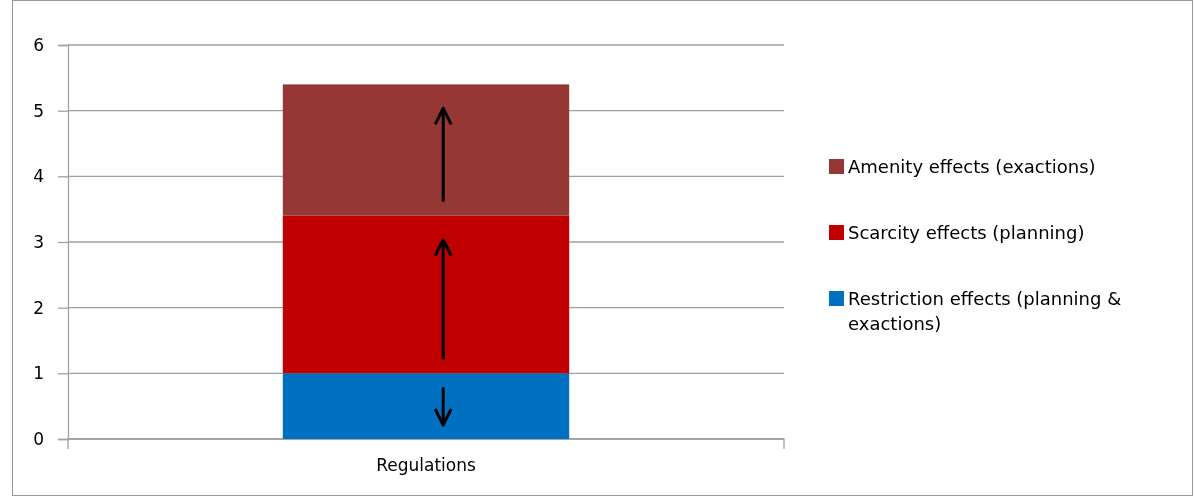 This screenshot has height=496, width=1194. I want to click on legend-label: Amenity effects (exactions), so click(972, 166).